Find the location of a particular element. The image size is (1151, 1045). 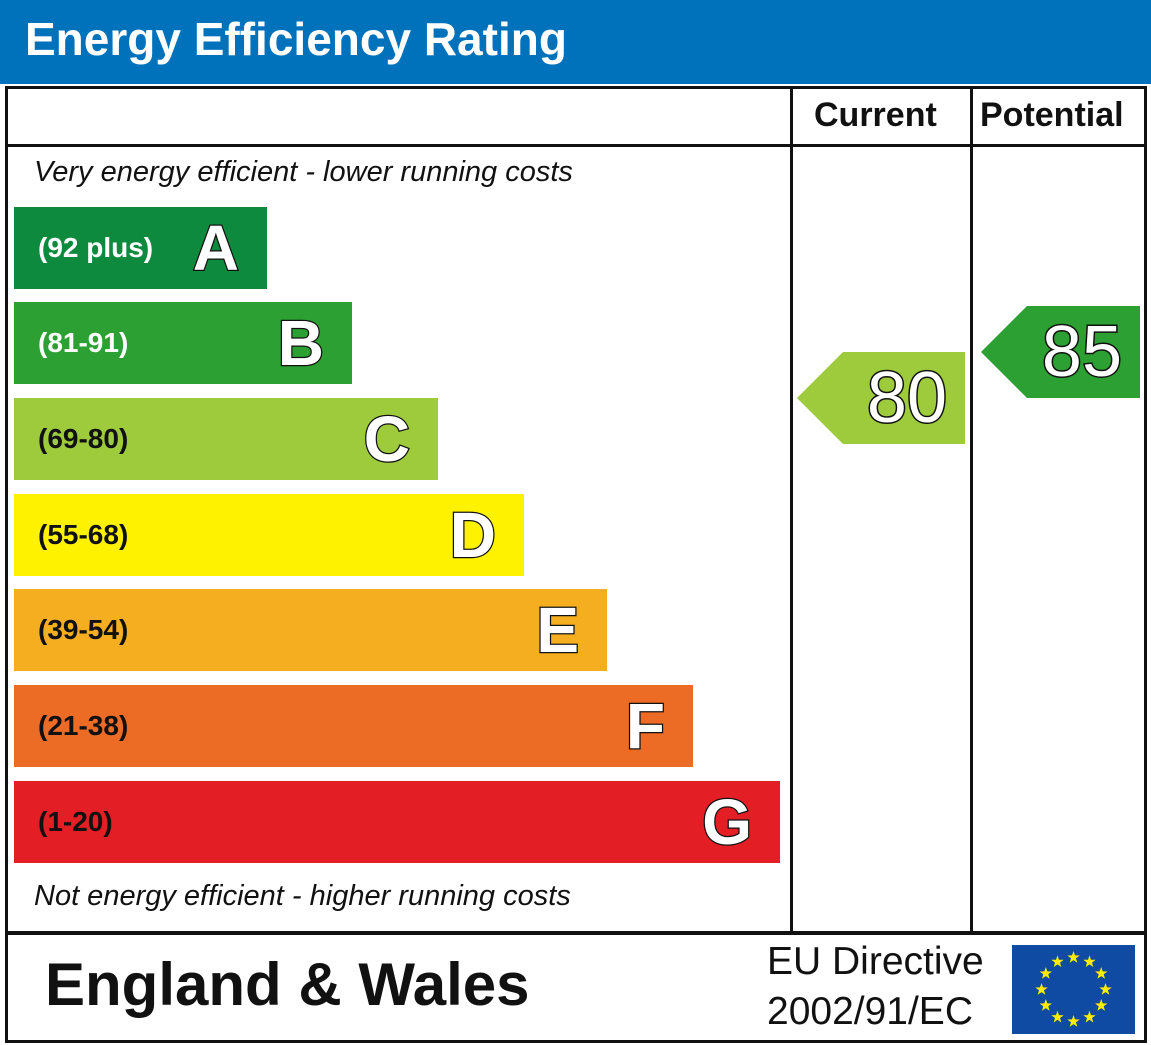

potential-rating-value: 85 is located at coordinates (1081, 352).